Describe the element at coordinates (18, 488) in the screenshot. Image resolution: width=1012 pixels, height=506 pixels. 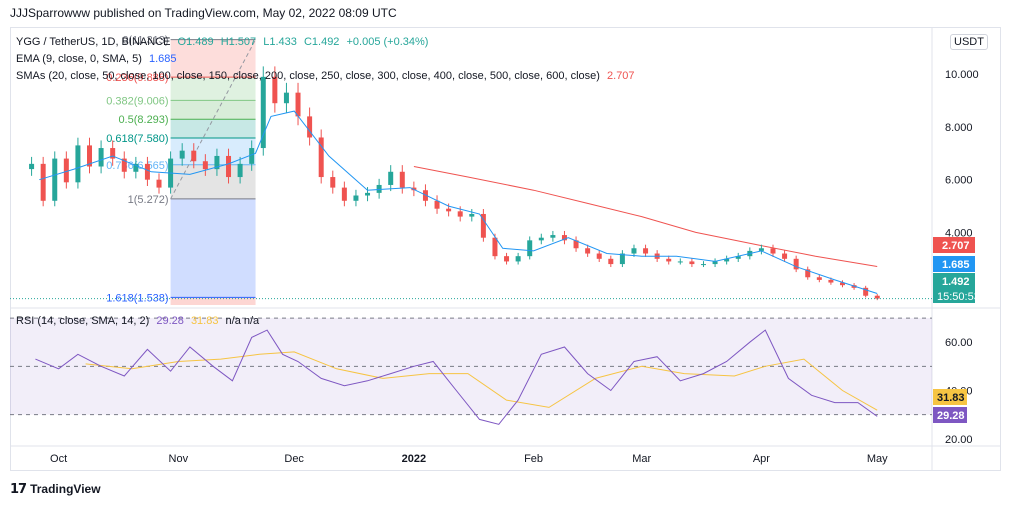
I see `tradingview-logo-icon: 𝟭𝟳` at that location.